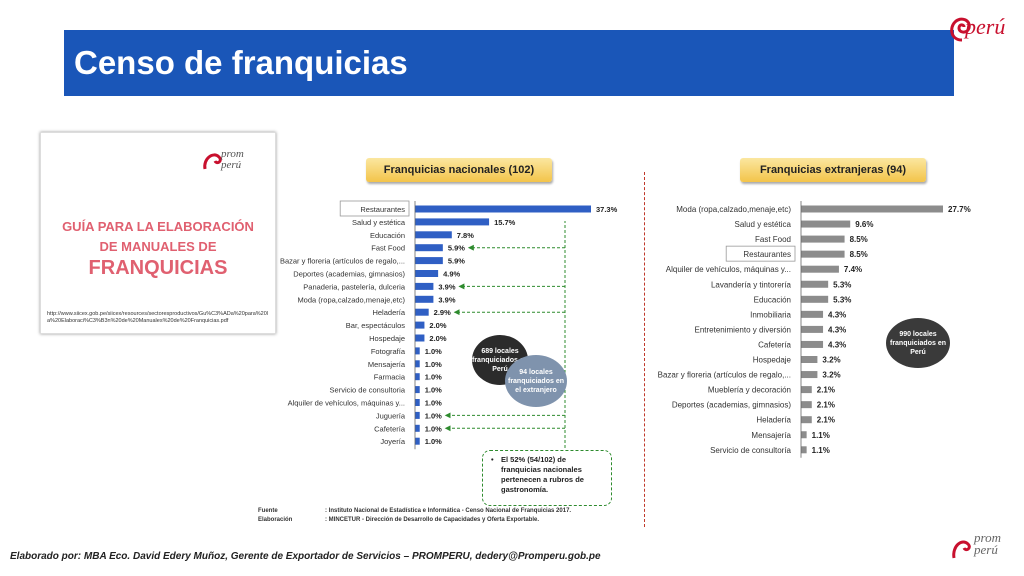 This screenshot has width=1024, height=576. Describe the element at coordinates (853, 269) in the screenshot. I see `foreign-value-label: 7.4%` at that location.